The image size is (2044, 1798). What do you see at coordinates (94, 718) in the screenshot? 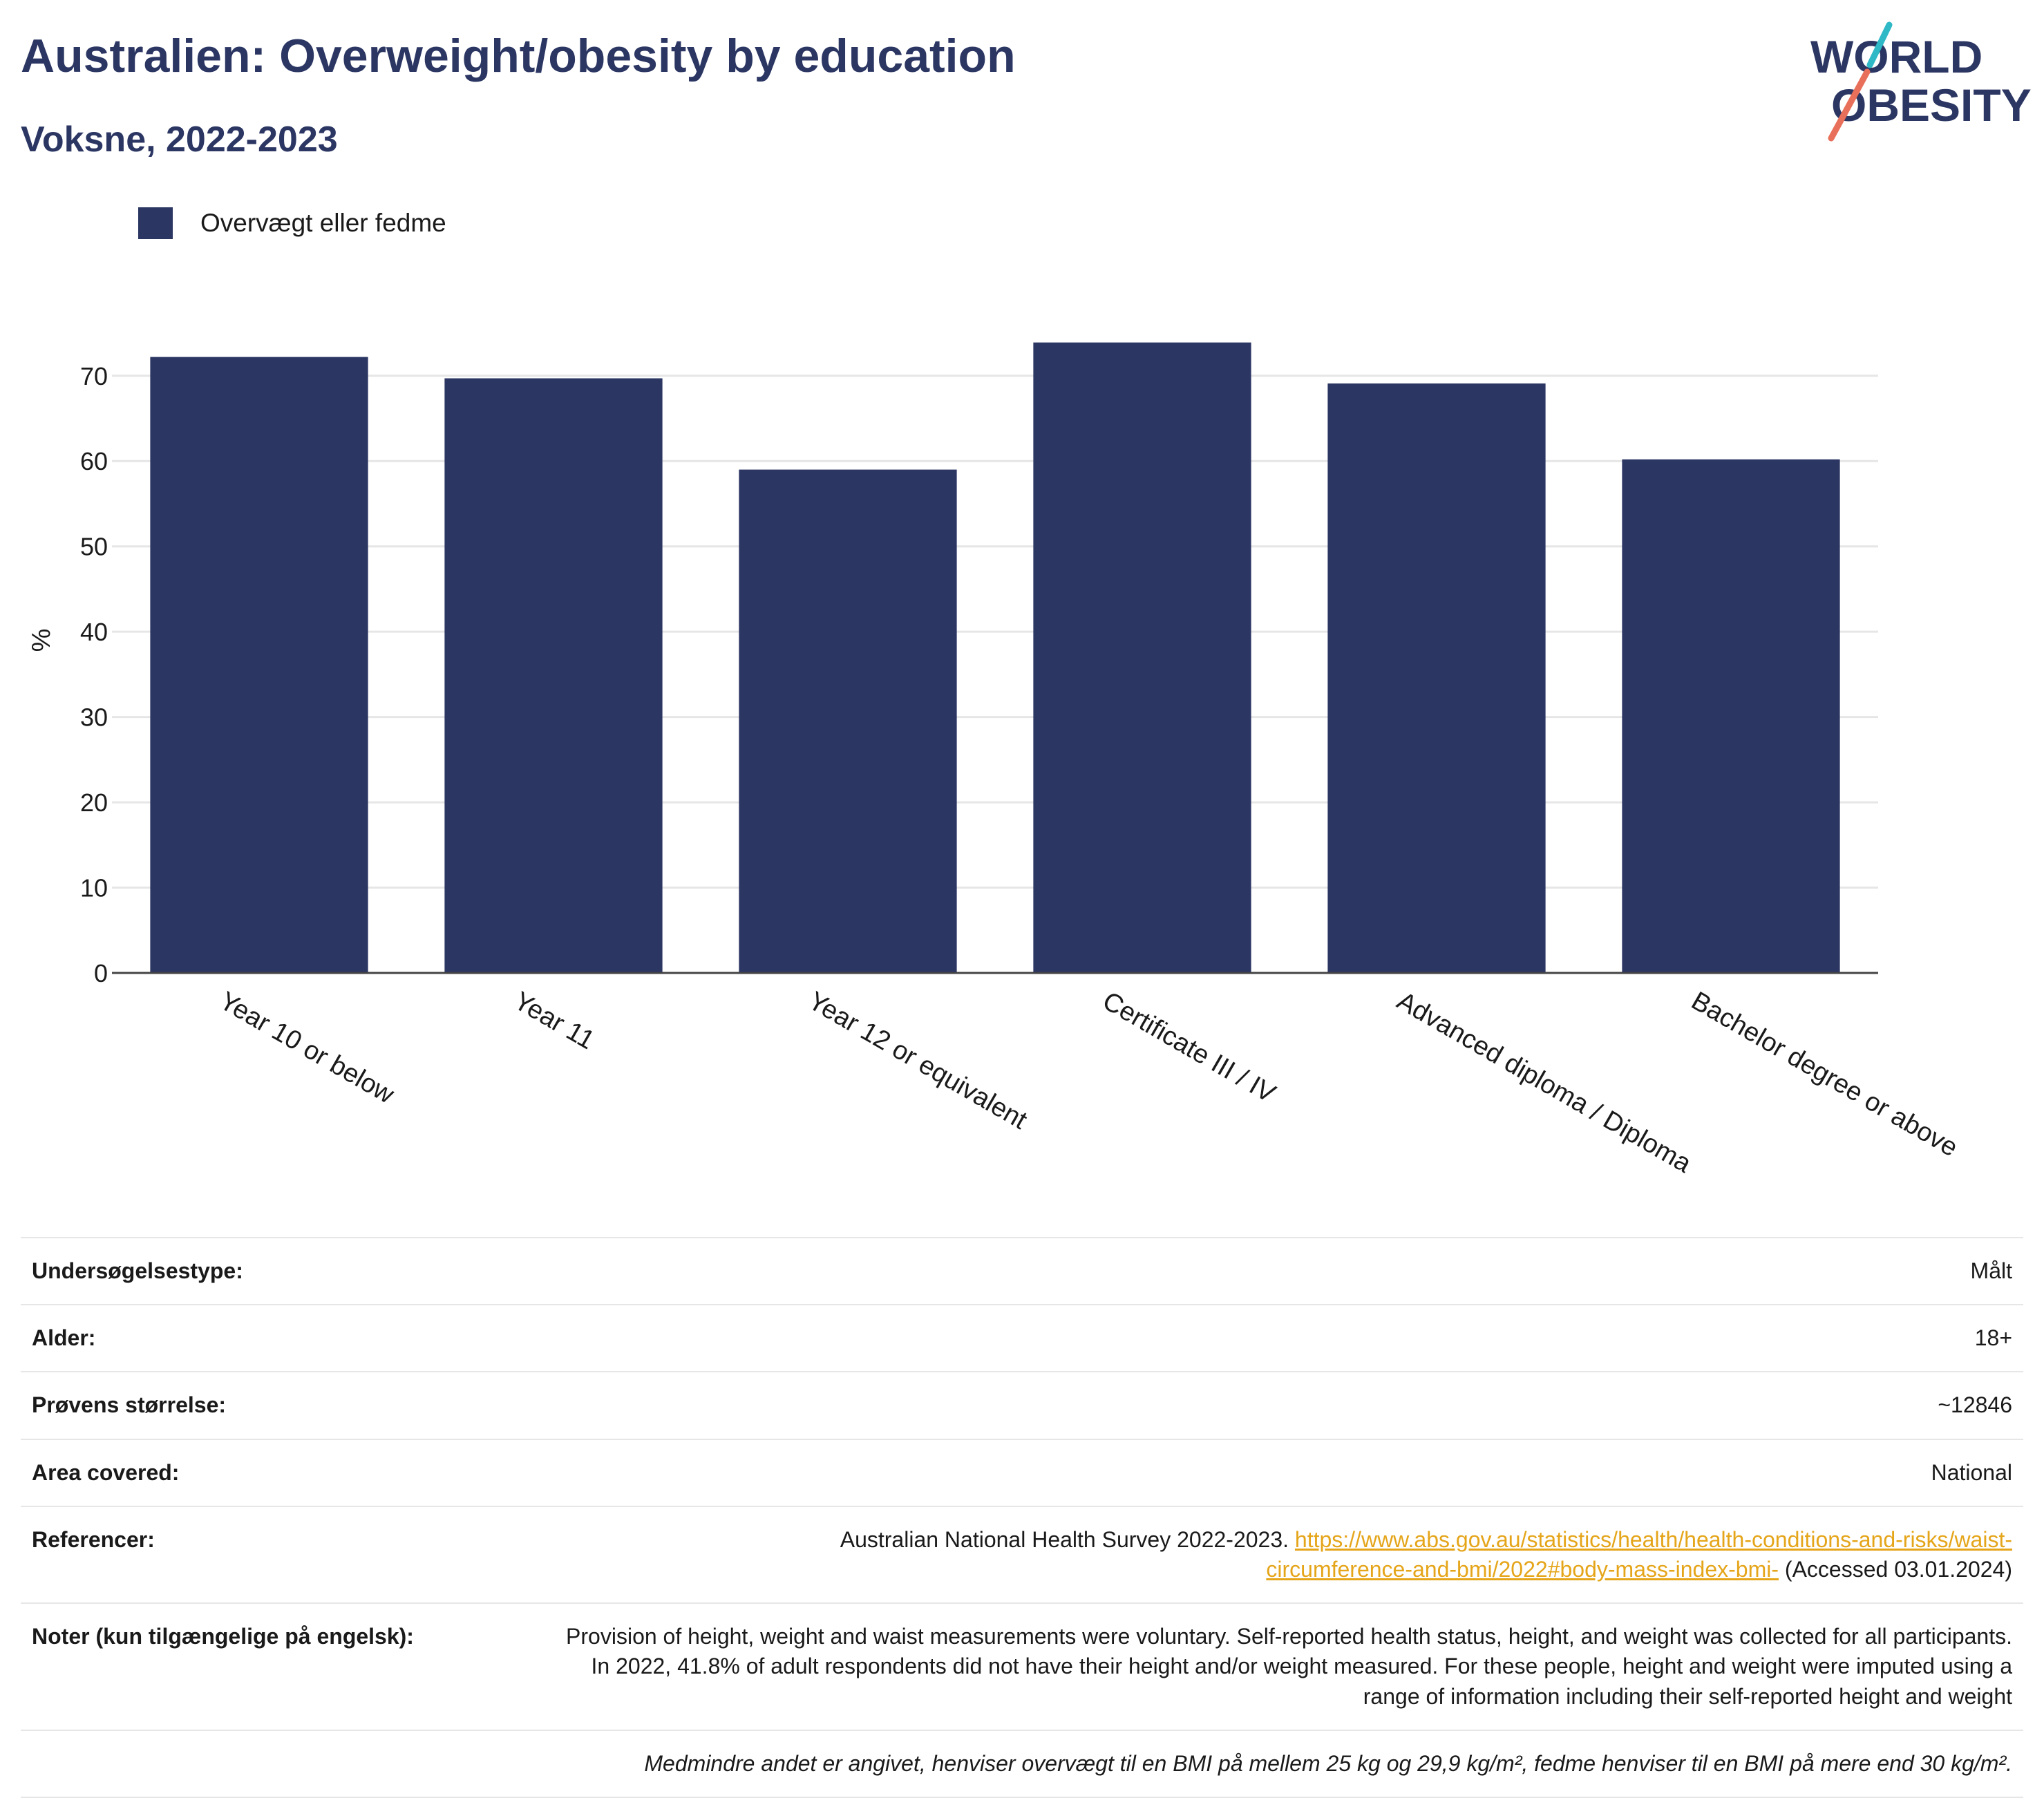
I see `y-tick-label: 30` at bounding box center [94, 718].